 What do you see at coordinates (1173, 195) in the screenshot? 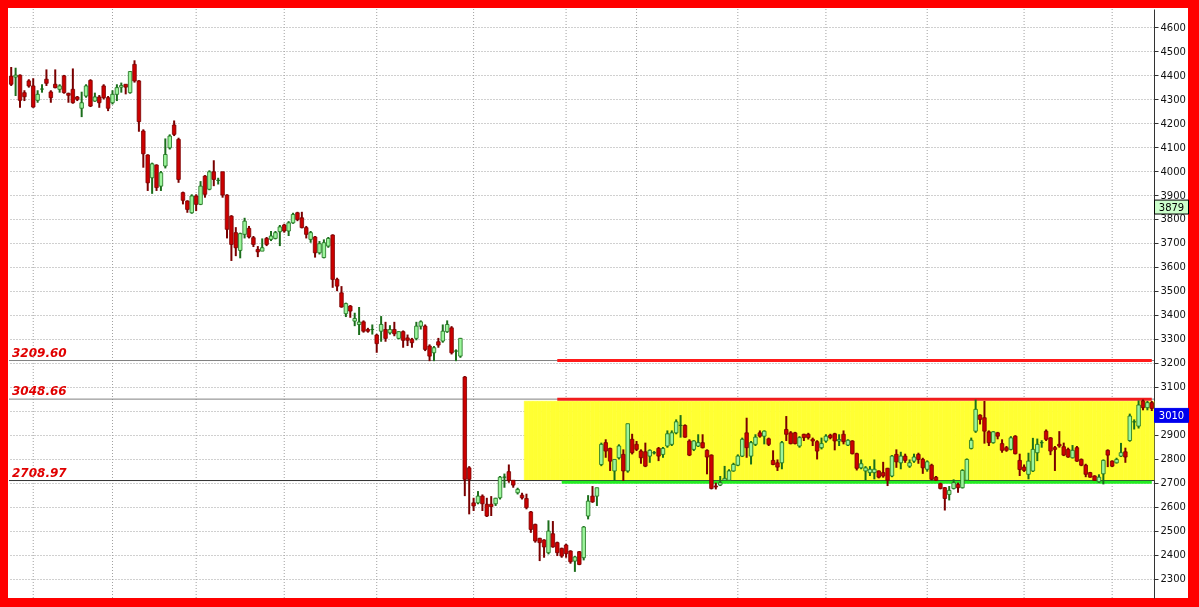
I see `y-tick-label: 3900` at bounding box center [1173, 195].